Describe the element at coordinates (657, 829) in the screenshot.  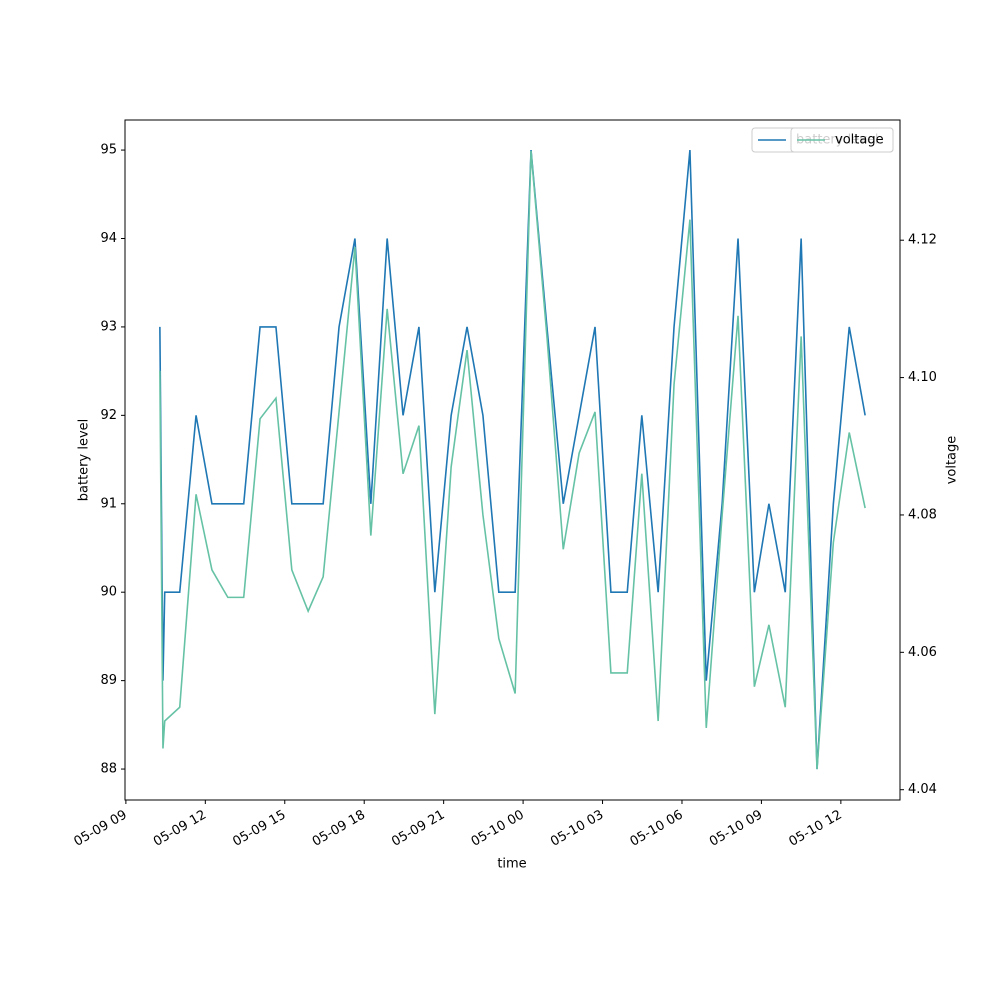
I see `x-tick-label: 05-10 06` at that location.